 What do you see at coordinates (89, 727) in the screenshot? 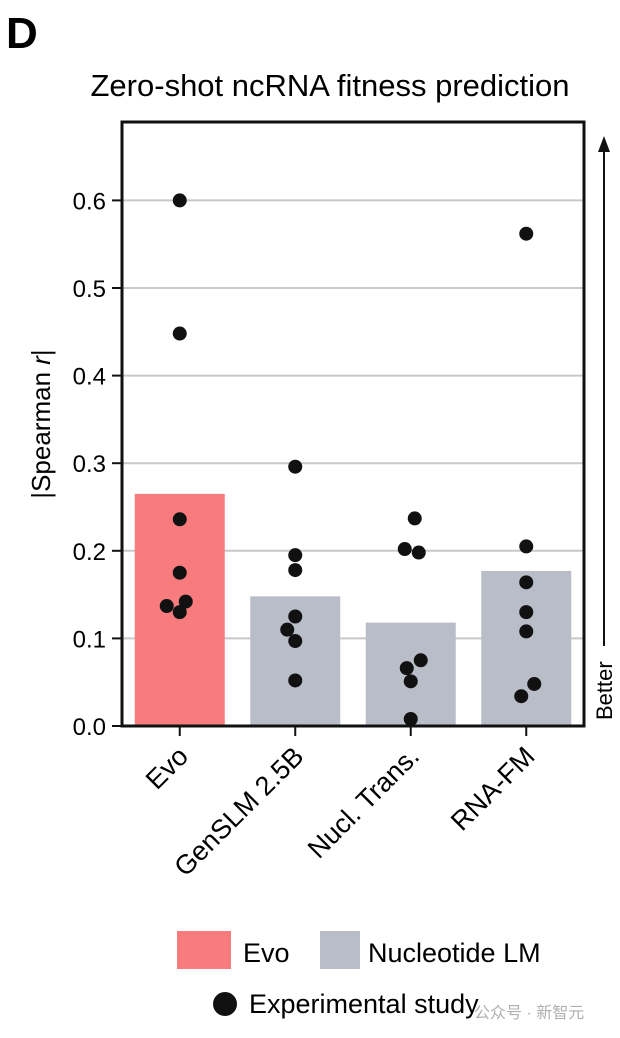
I see `y-tick-label: 0.0` at bounding box center [89, 727].